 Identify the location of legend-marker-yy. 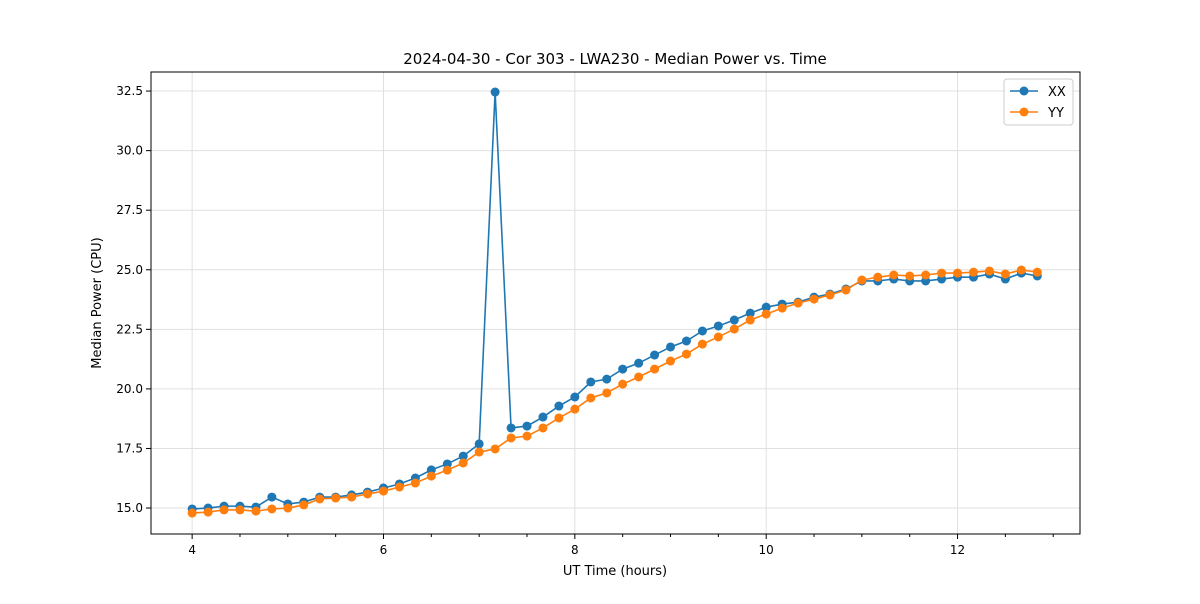
(1024, 112).